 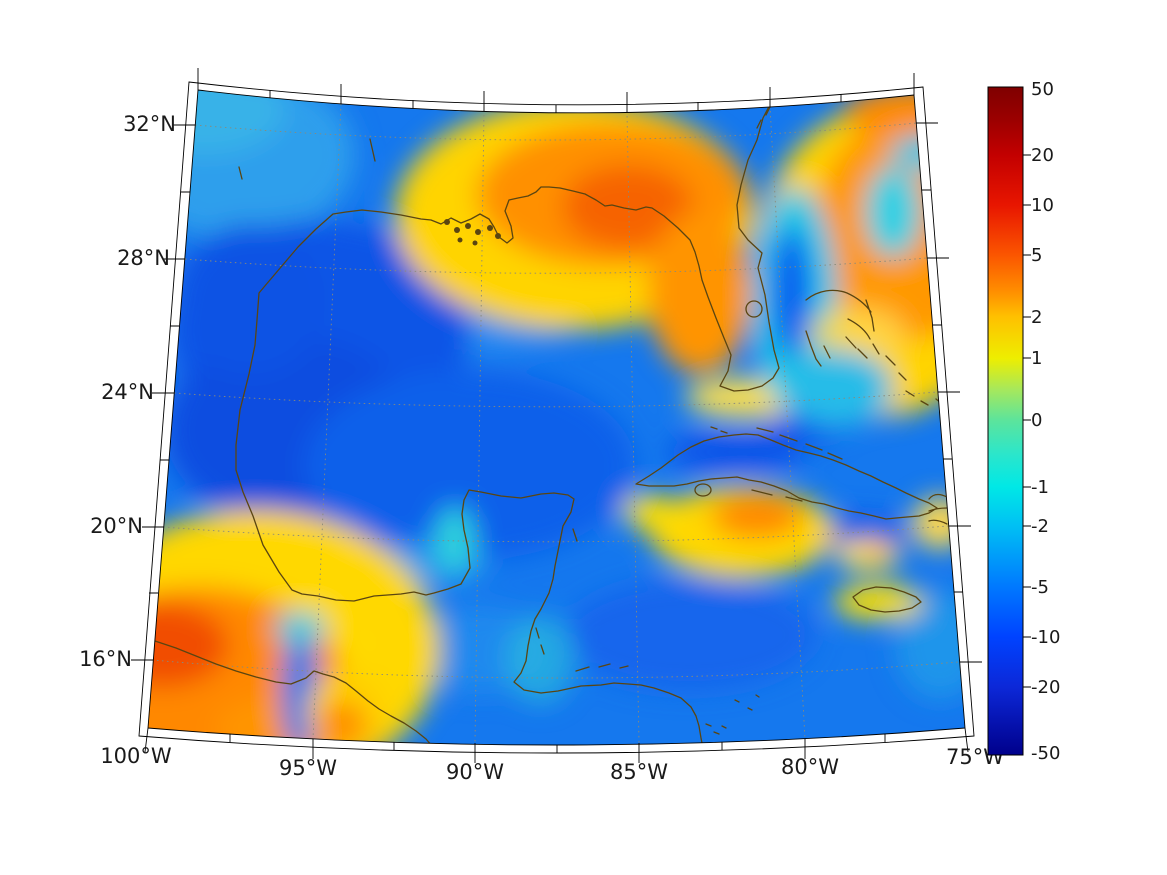 What do you see at coordinates (552, 764) in the screenshot?
I see `longitude-labels: 100°W 95°W 90°W 85°W 80°W 75°W` at bounding box center [552, 764].